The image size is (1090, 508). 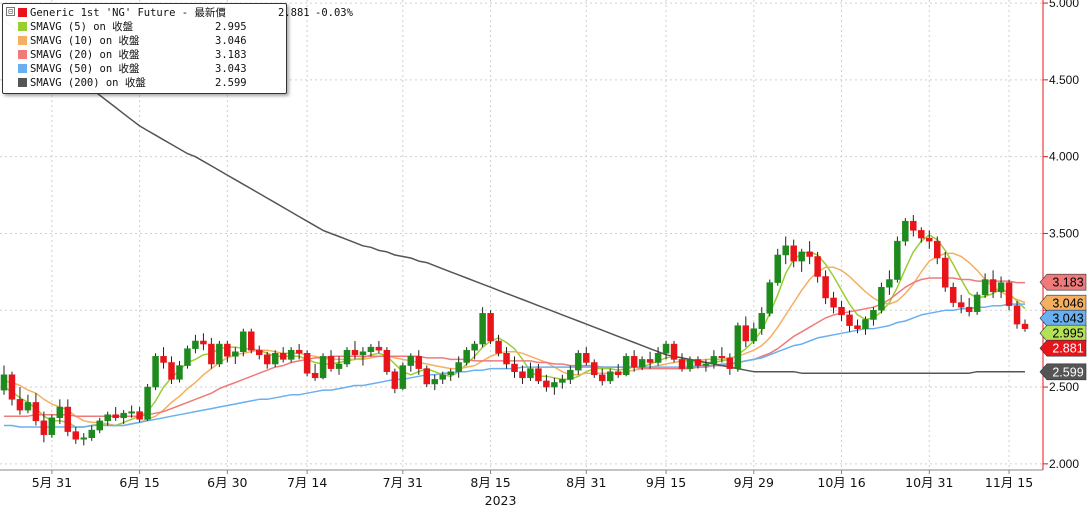 I want to click on last-value-tag-label: 2.881, so click(x=1067, y=349).